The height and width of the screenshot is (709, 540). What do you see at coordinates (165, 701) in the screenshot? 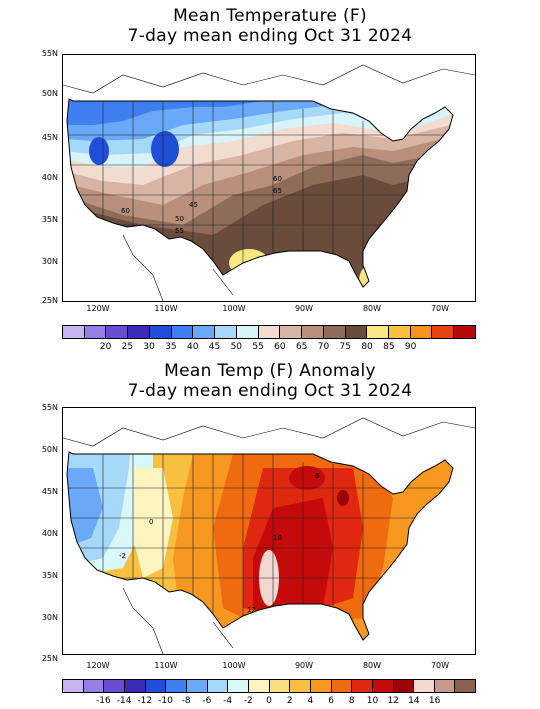
I see `colorbar-label: -10` at bounding box center [165, 701].